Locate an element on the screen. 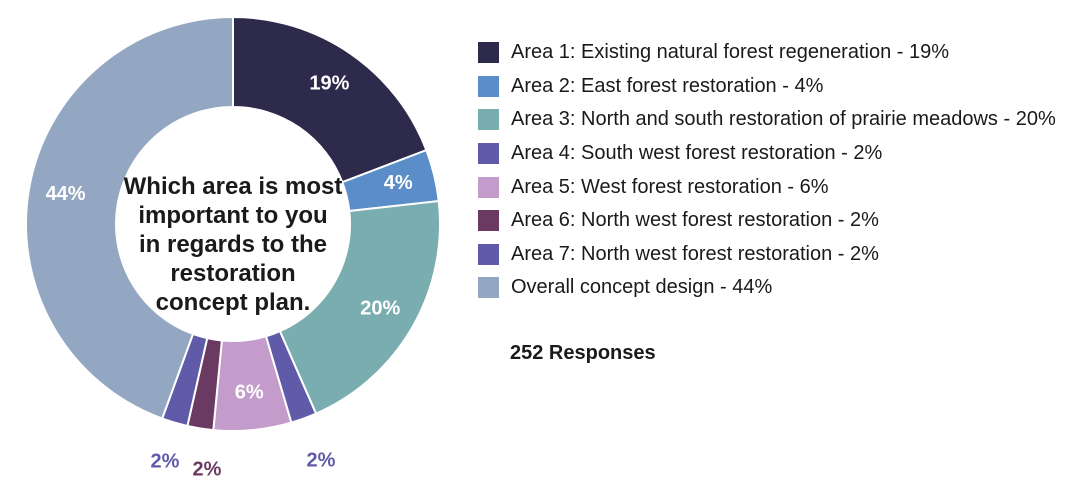 This screenshot has height=480, width=1083. center-question-line-5: concept plan. is located at coordinates (233, 302).